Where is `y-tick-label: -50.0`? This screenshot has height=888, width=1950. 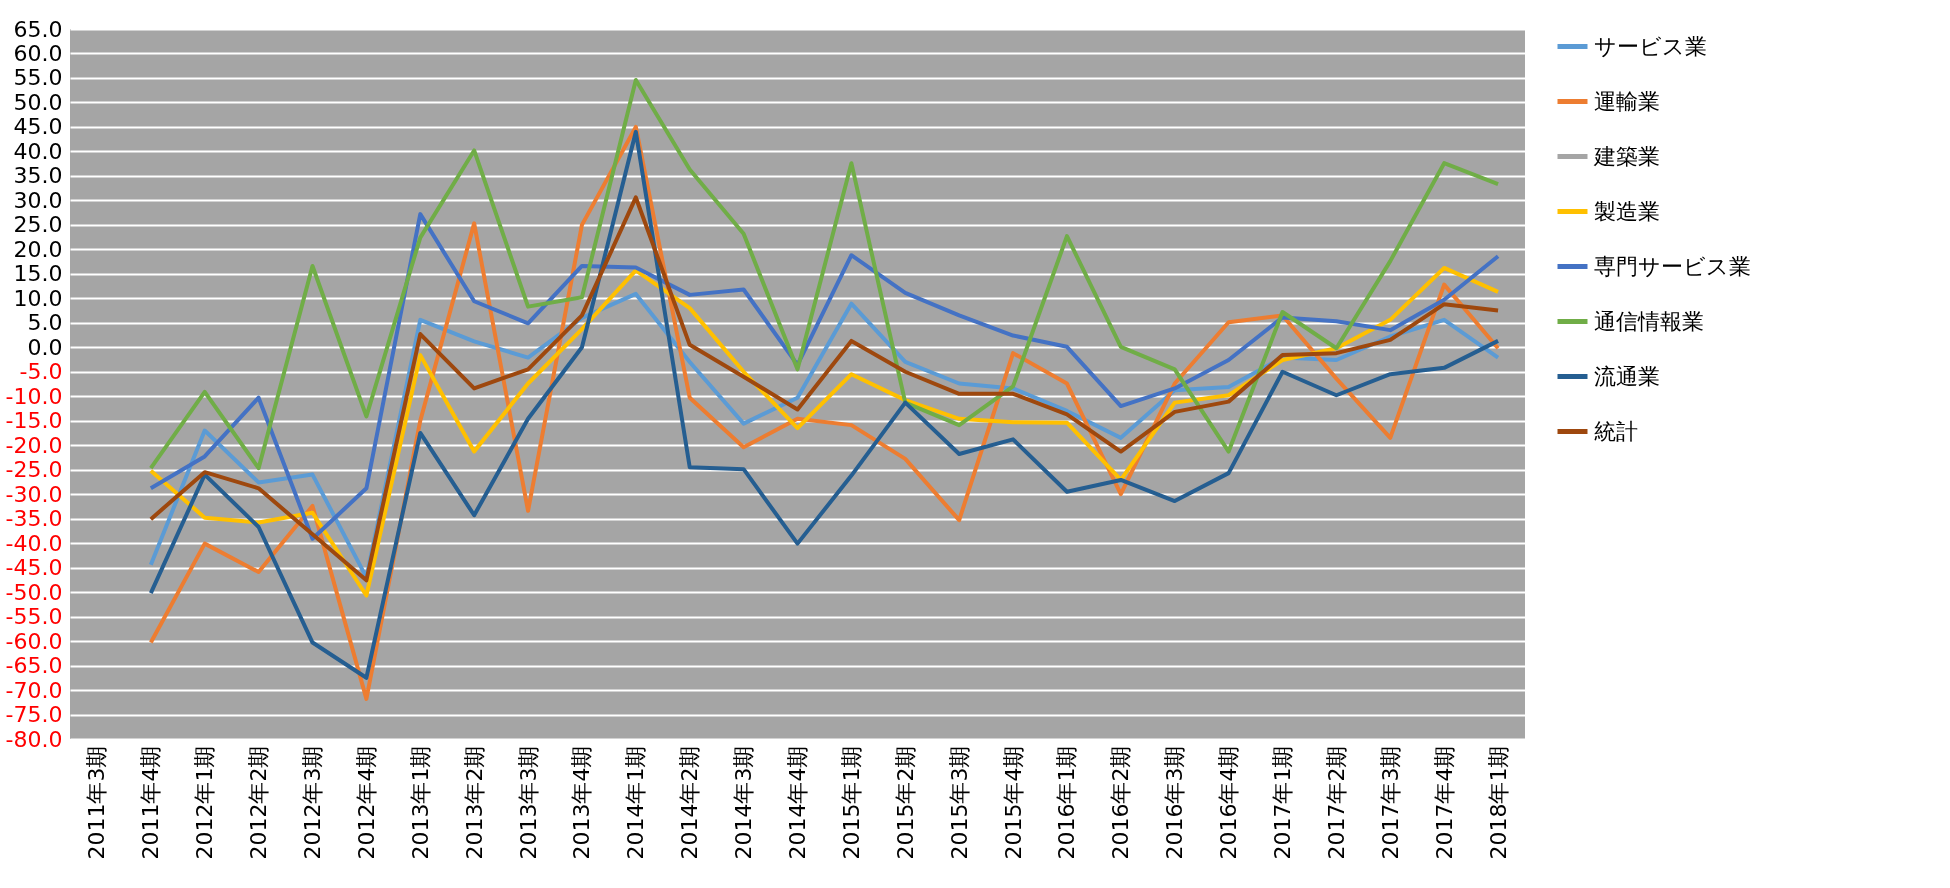
y-tick-label: -50.0 is located at coordinates (34, 592).